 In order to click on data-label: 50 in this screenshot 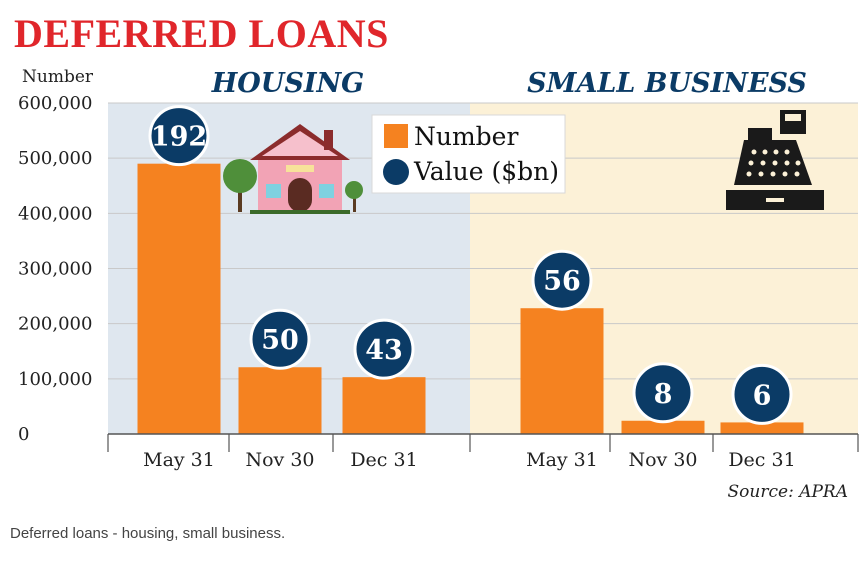, I will do `click(280, 340)`.